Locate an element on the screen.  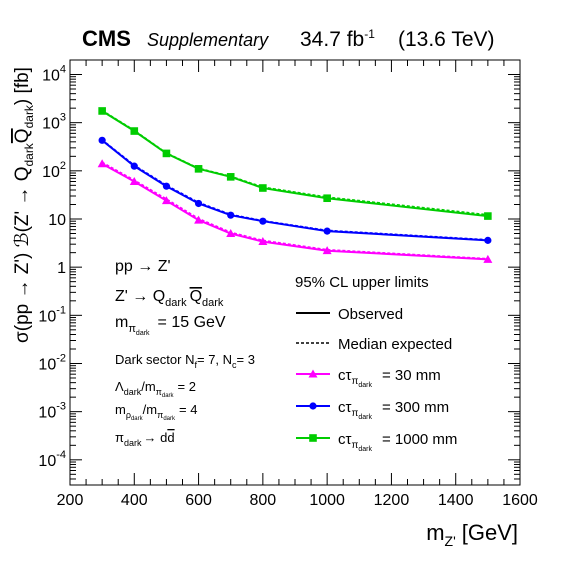
experiment-label: CMS is located at coordinates (106, 38).